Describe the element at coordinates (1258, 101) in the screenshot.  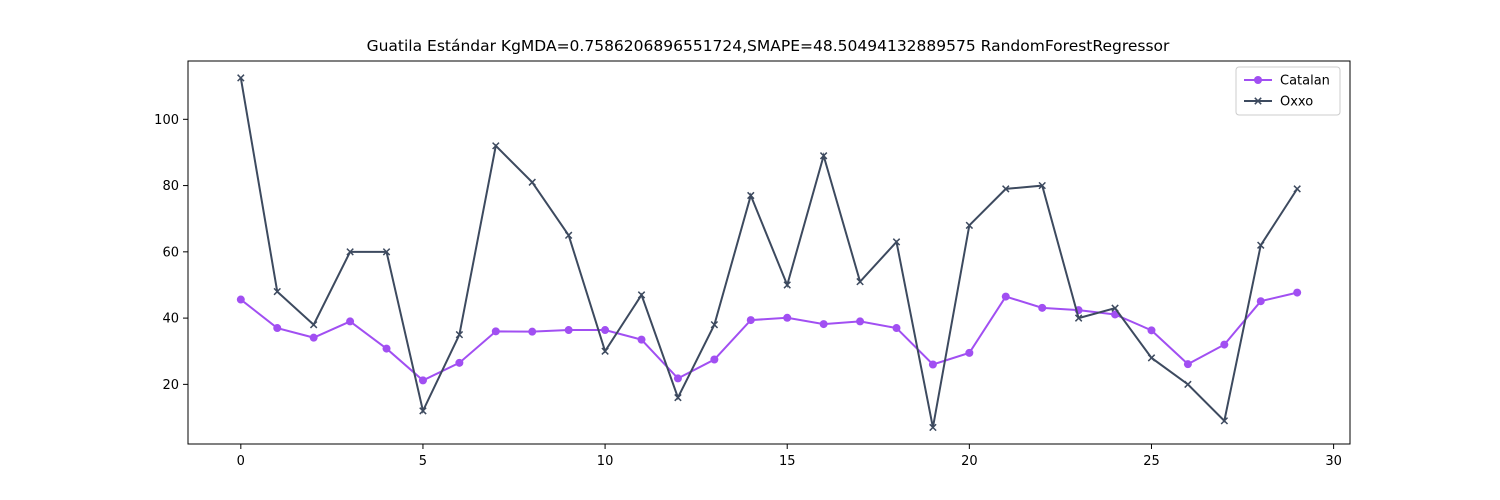
I see `legend-marker-oxxo` at that location.